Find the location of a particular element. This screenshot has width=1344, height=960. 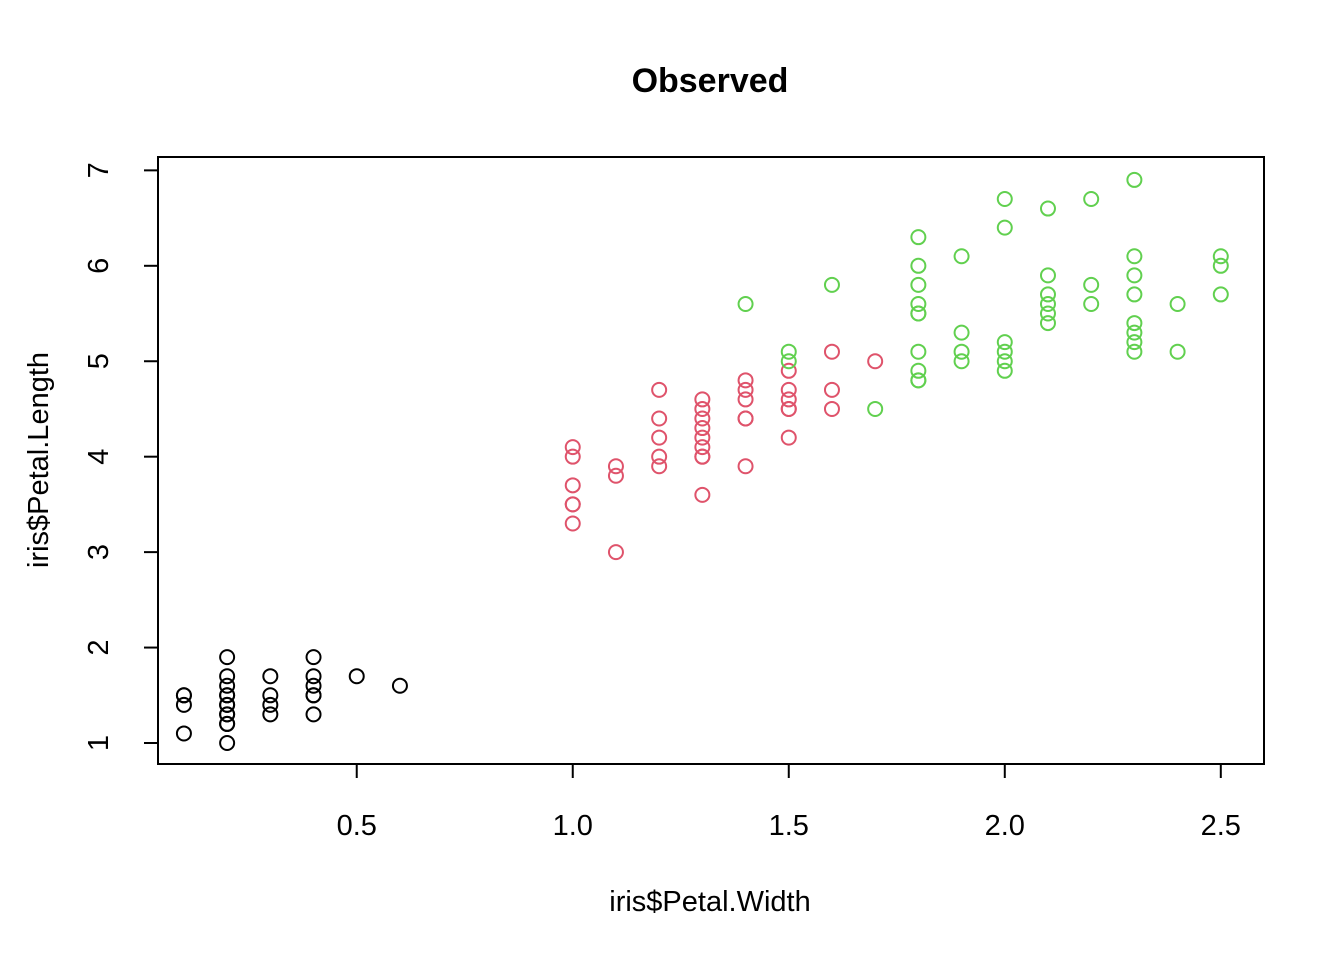

x-axis-label: iris$Petal.Width is located at coordinates (709, 902).